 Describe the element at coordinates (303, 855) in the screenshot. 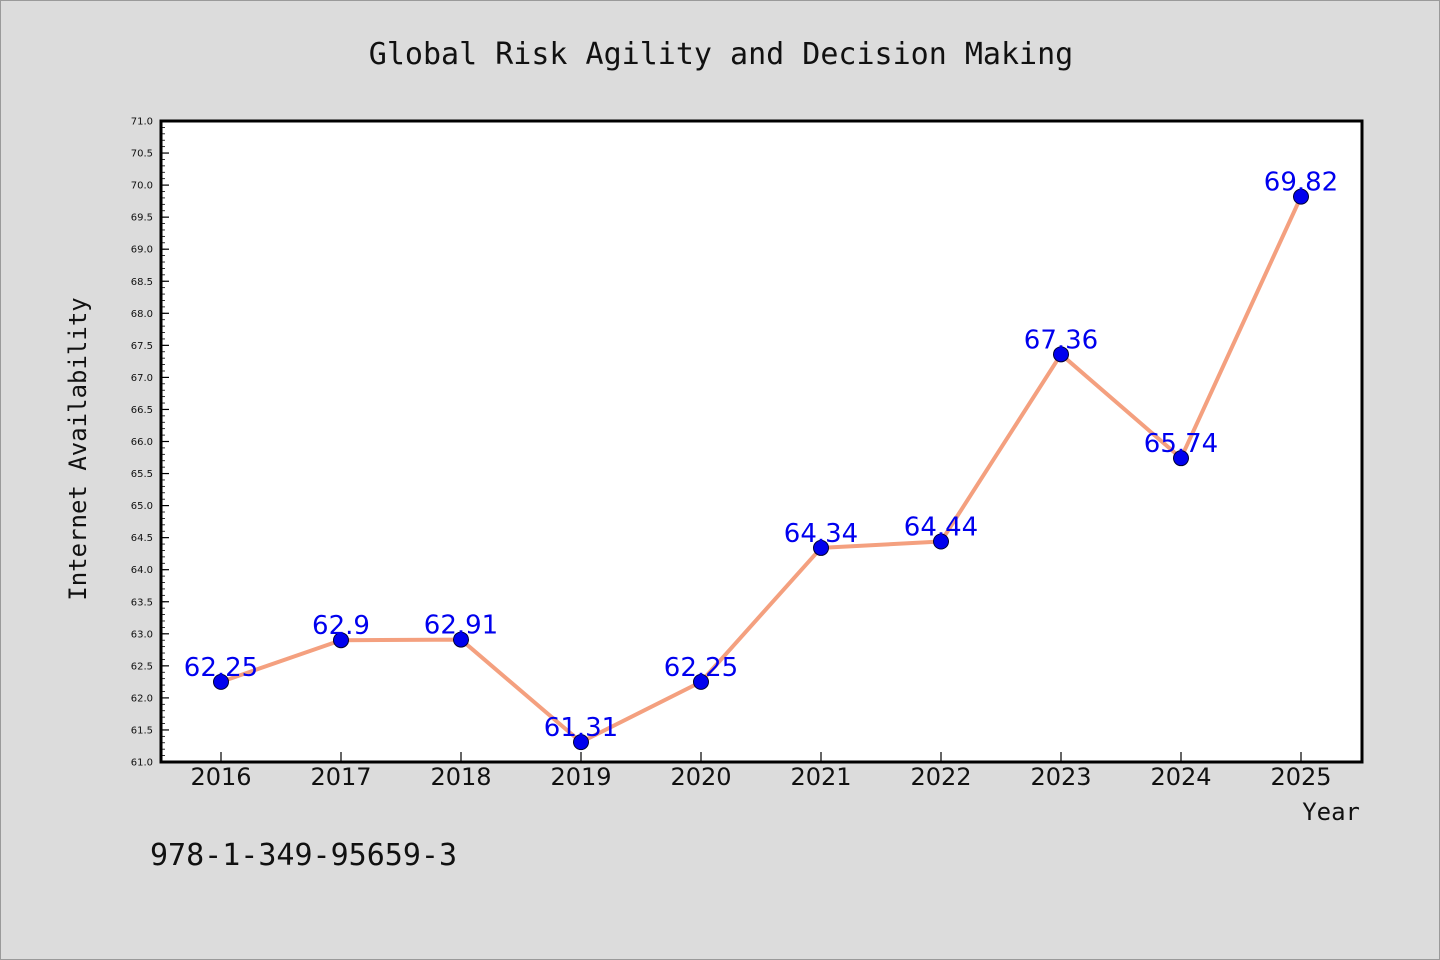

I see `isbn-text: 978-1-349-95659-3` at that location.